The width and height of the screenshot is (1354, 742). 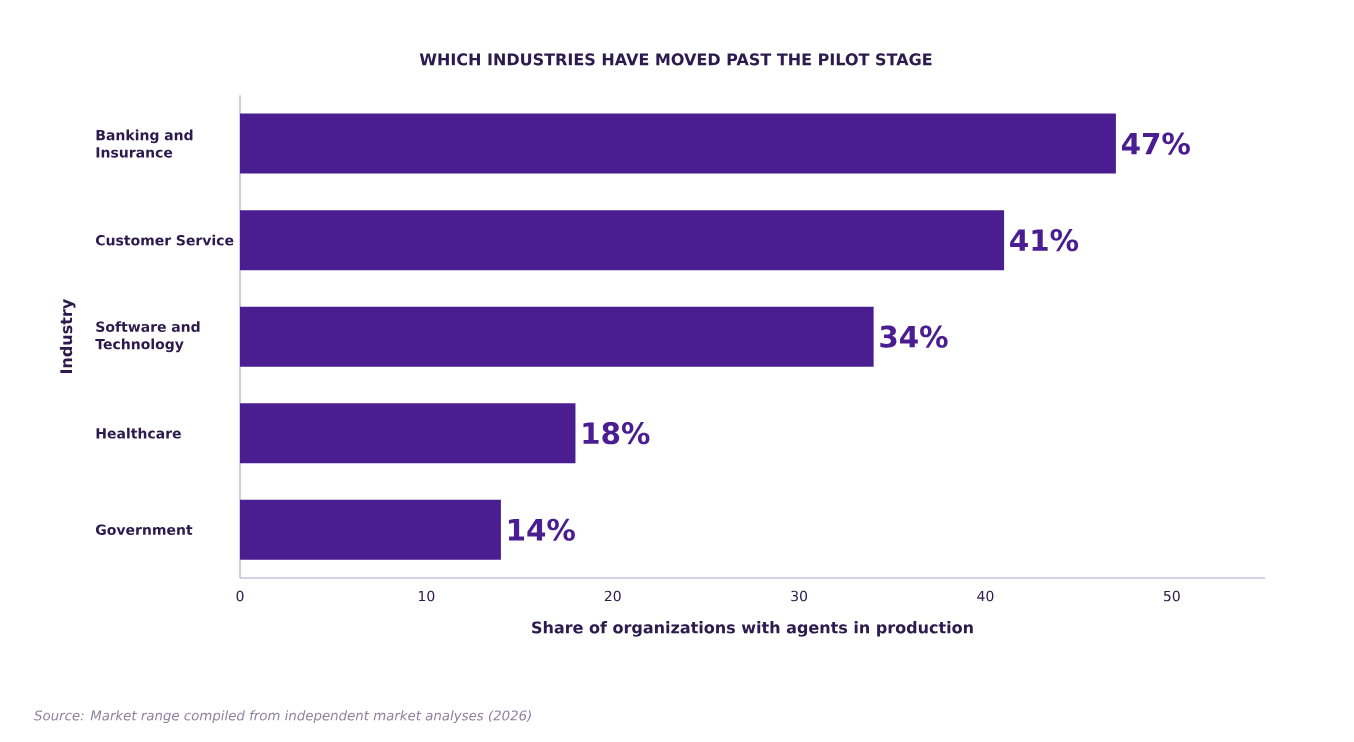 I want to click on chart-title: WHICH INDUSTRIES HAVE MOVED PAST THE PILOT STAGE, so click(x=675, y=59).